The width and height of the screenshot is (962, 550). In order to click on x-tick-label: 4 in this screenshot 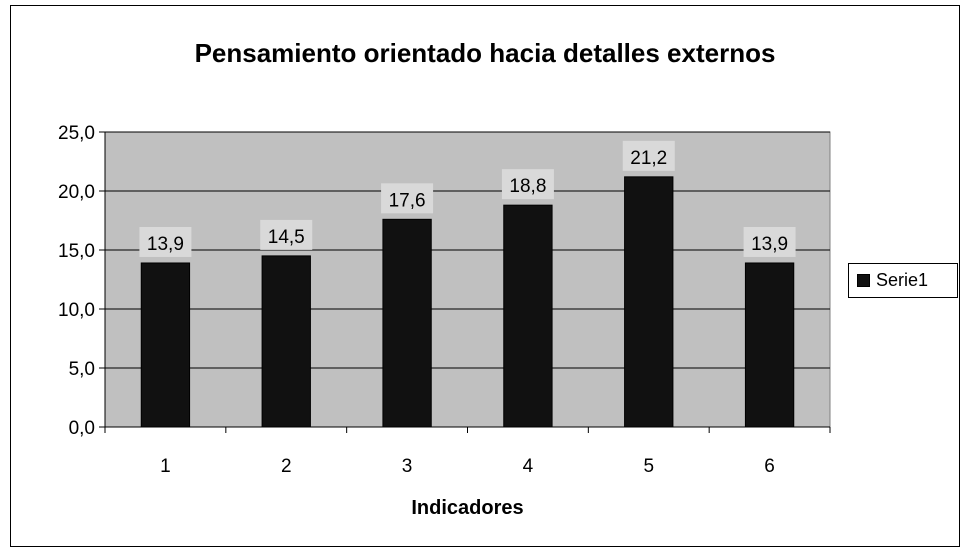, I will do `click(528, 466)`.